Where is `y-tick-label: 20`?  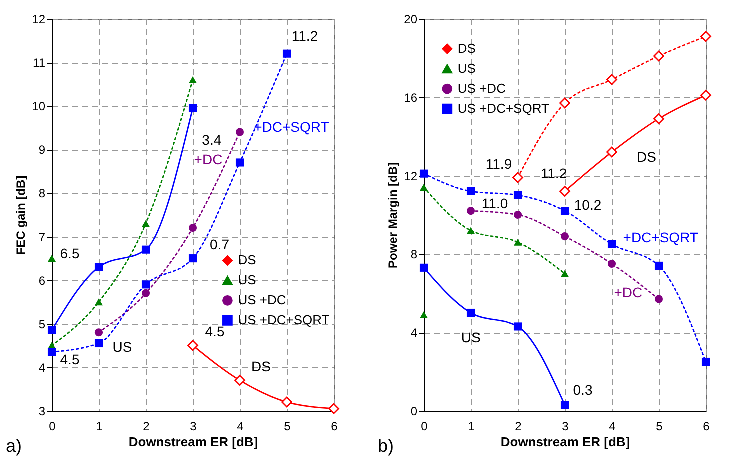
y-tick-label: 20 is located at coordinates (411, 19).